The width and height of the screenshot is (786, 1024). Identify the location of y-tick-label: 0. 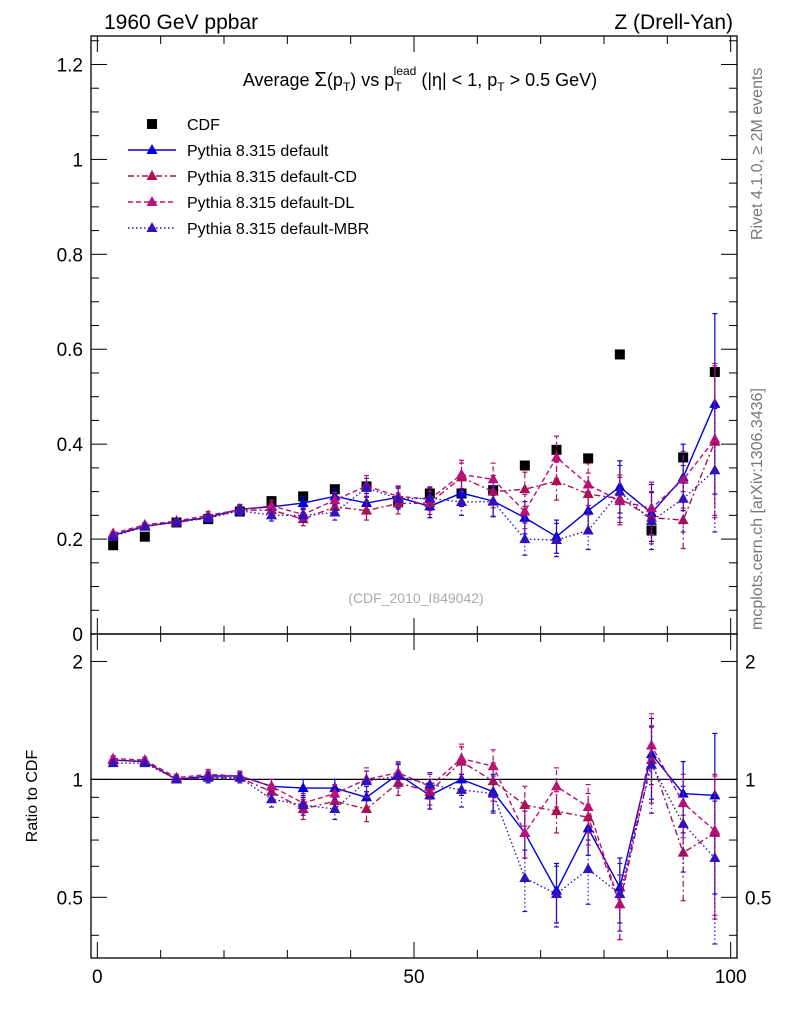
(77, 635).